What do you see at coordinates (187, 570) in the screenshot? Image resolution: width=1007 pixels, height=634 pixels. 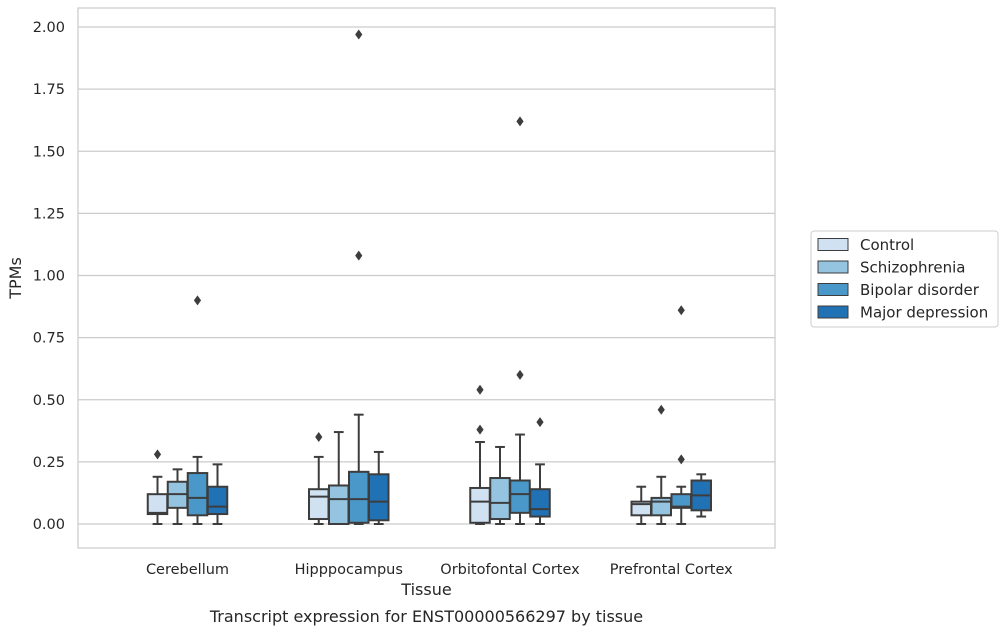 I see `x-tick-label: Cerebellum` at bounding box center [187, 570].